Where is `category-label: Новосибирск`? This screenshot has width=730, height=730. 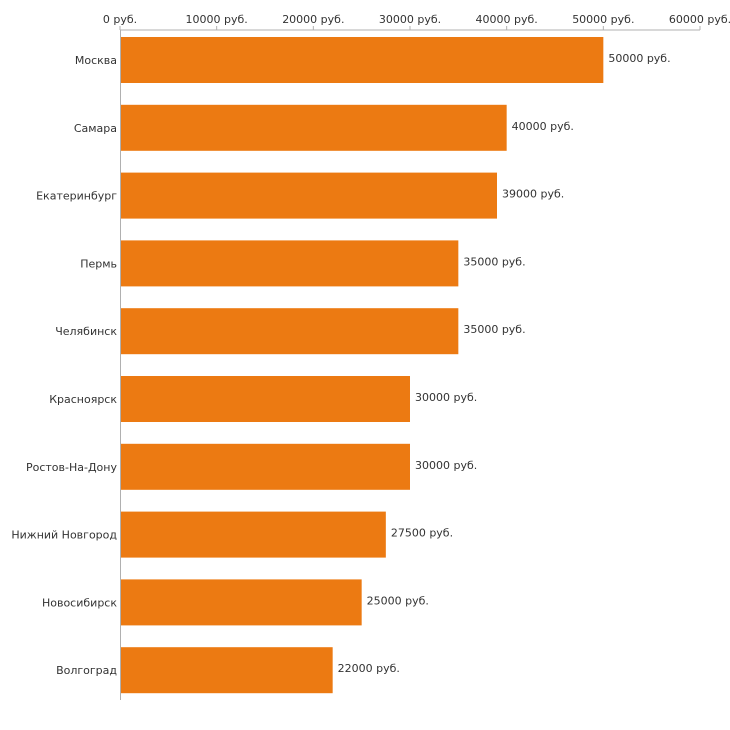 category-label: Новосибирск is located at coordinates (79, 602).